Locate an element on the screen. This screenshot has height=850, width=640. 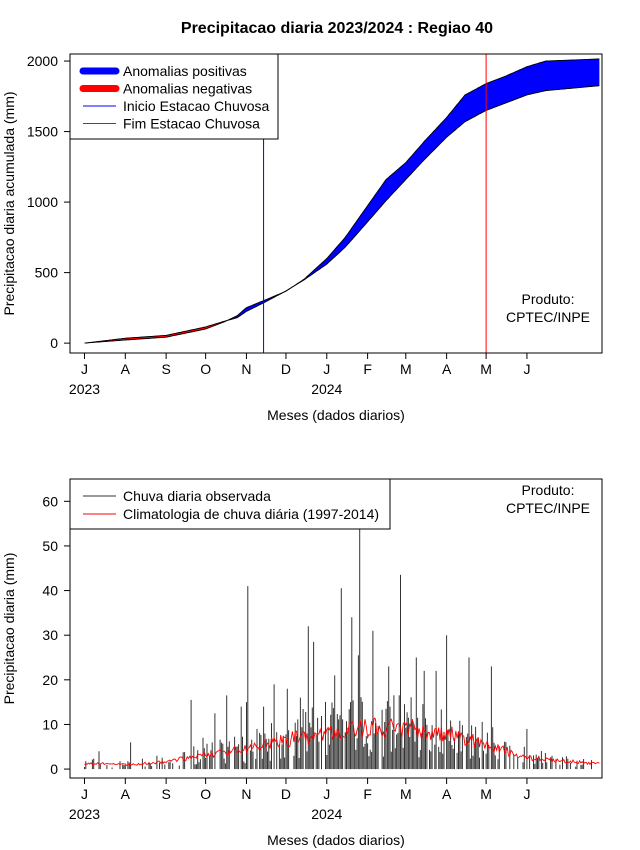
legend-label: Fim Estacao Chuvosa is located at coordinates (191, 124).